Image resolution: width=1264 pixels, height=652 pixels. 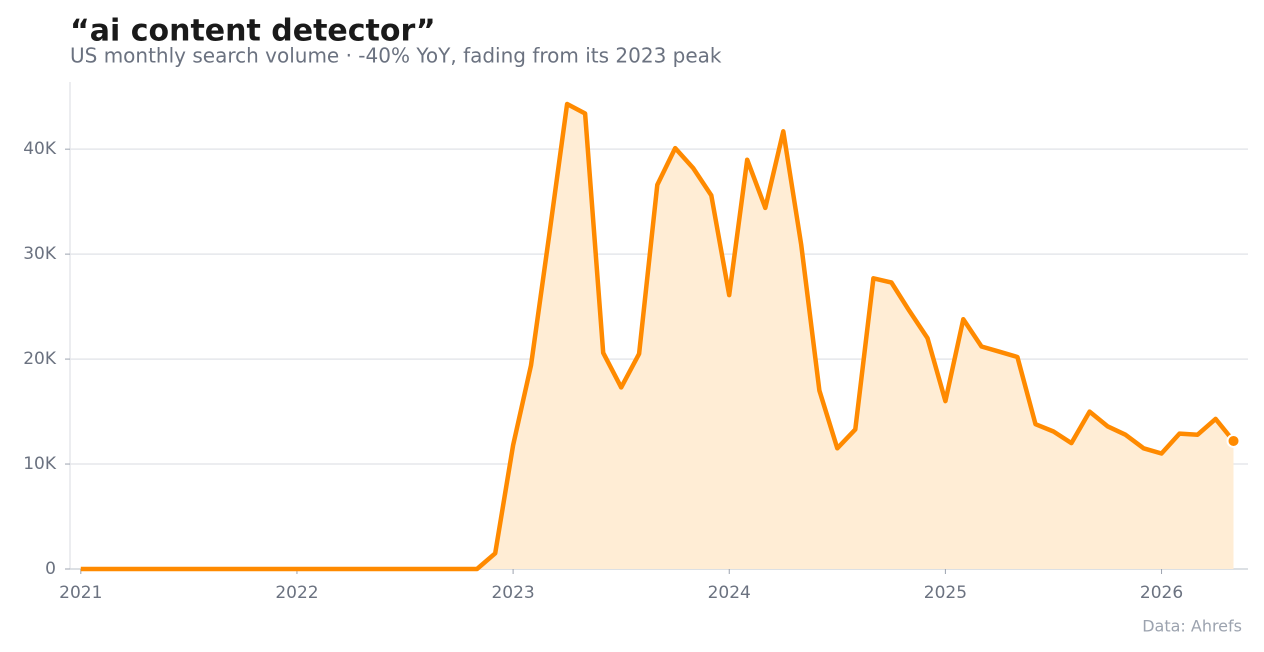 What do you see at coordinates (40, 464) in the screenshot?
I see `y-tick-label: 10K` at bounding box center [40, 464].